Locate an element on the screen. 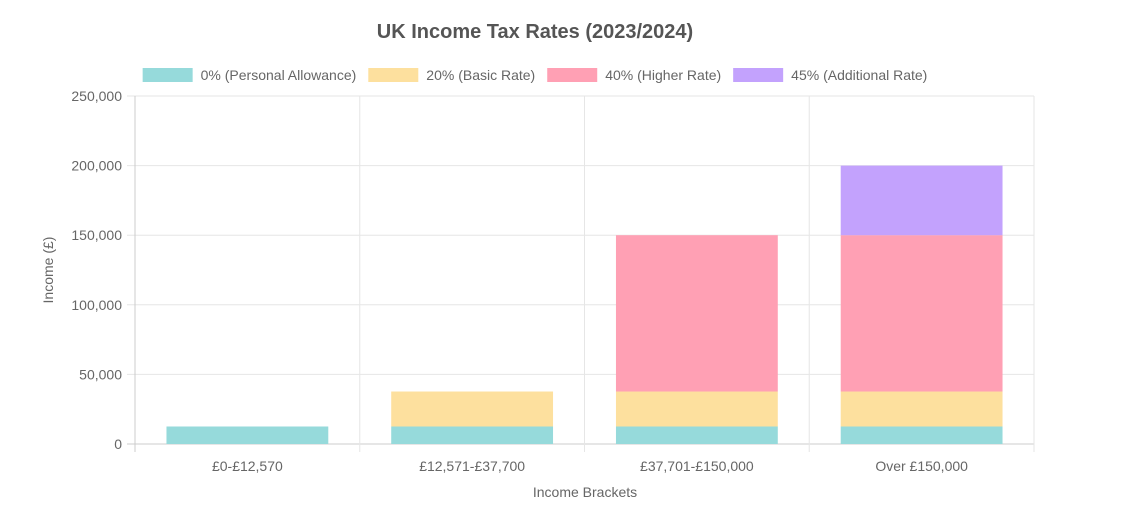 Image resolution: width=1125 pixels, height=530 pixels. legend-label: 40% (Higher Rate) is located at coordinates (663, 75).